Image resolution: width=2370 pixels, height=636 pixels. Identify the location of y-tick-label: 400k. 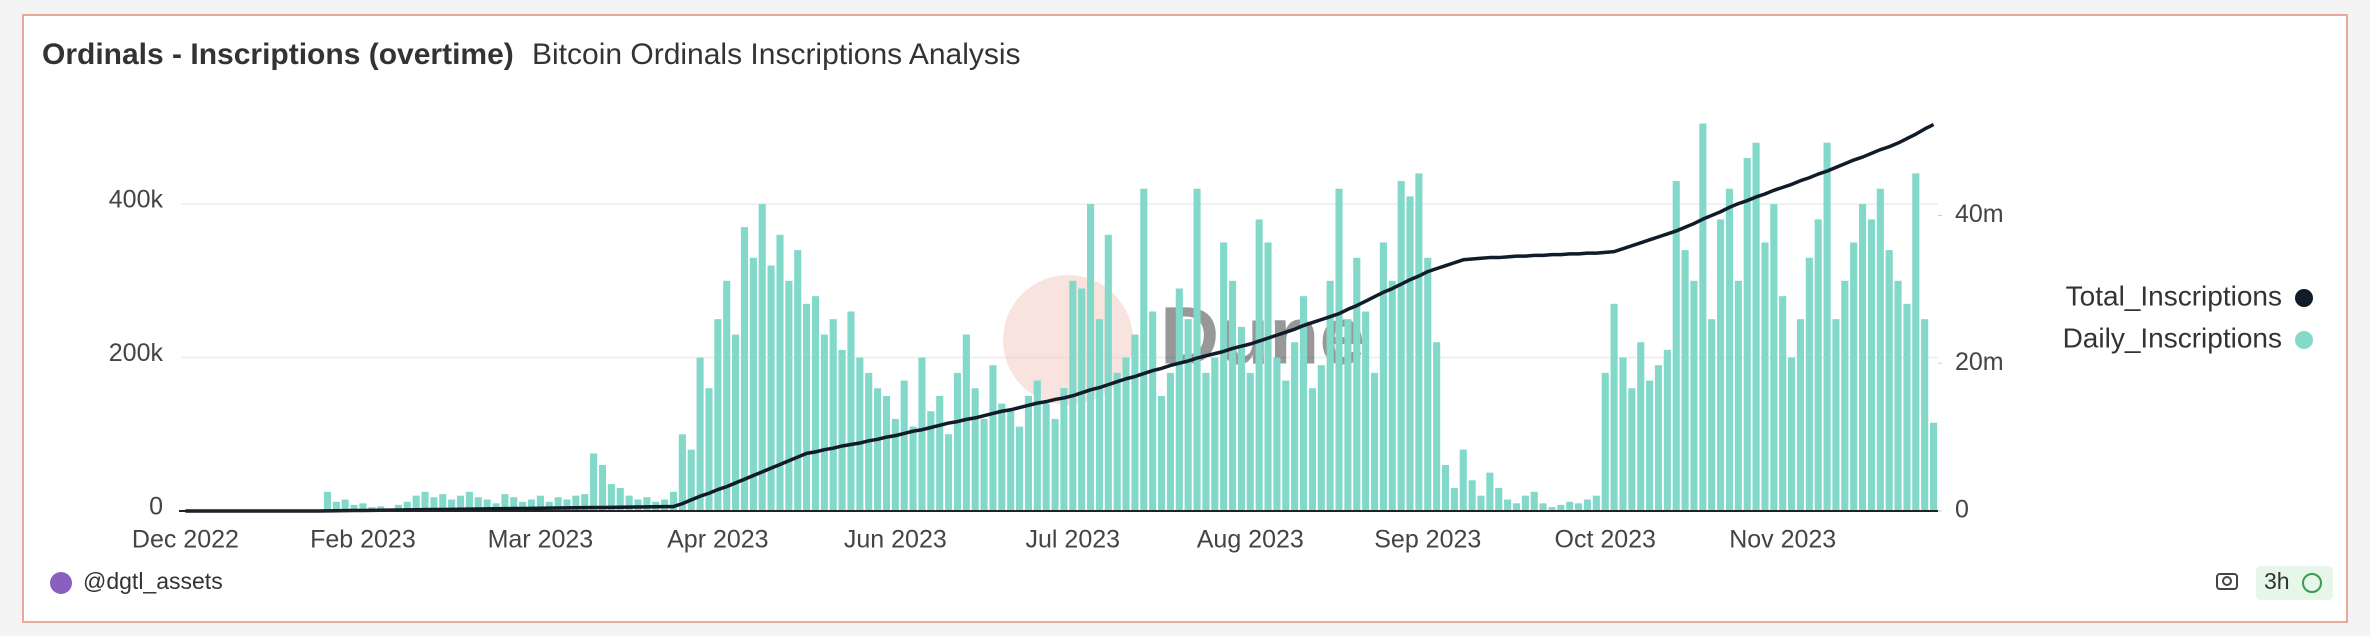
(136, 200).